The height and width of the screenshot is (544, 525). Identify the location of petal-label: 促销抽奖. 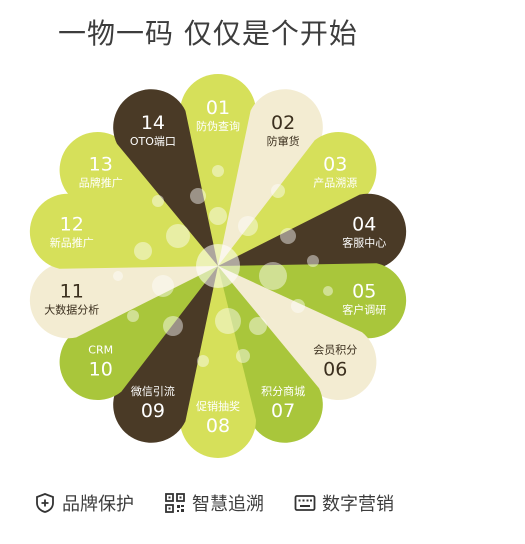
(218, 406).